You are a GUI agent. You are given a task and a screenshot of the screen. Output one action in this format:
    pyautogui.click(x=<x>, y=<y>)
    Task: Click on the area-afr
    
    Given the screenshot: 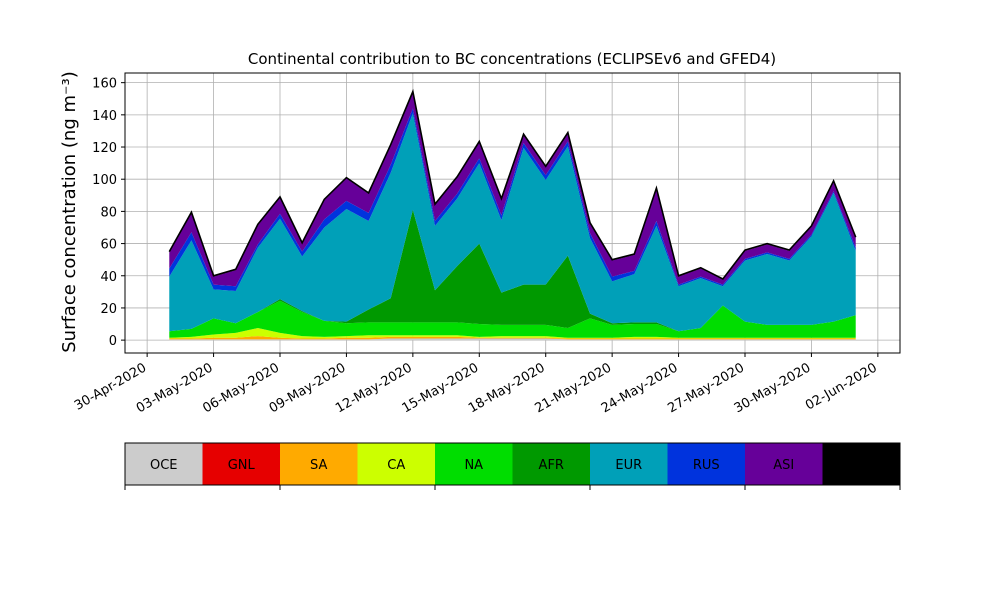 What is the action you would take?
    pyautogui.click(x=512, y=270)
    